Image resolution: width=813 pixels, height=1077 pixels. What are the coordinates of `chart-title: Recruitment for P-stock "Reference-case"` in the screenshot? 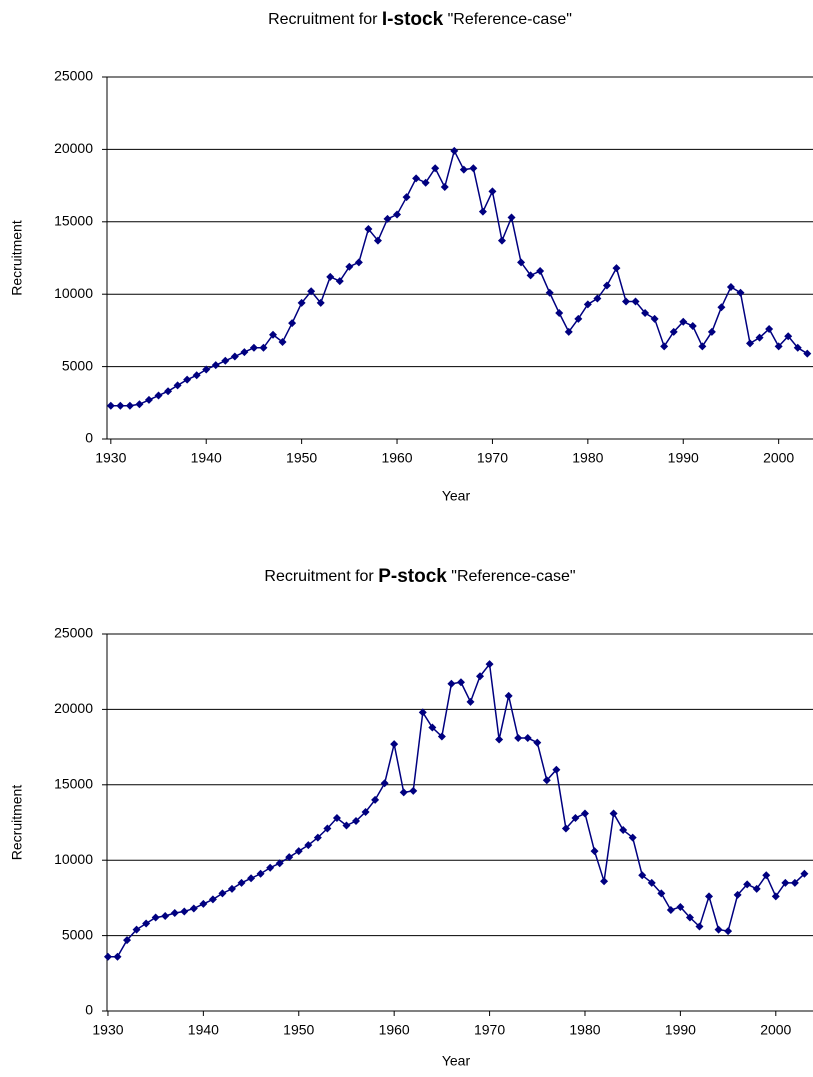 It's located at (419, 576).